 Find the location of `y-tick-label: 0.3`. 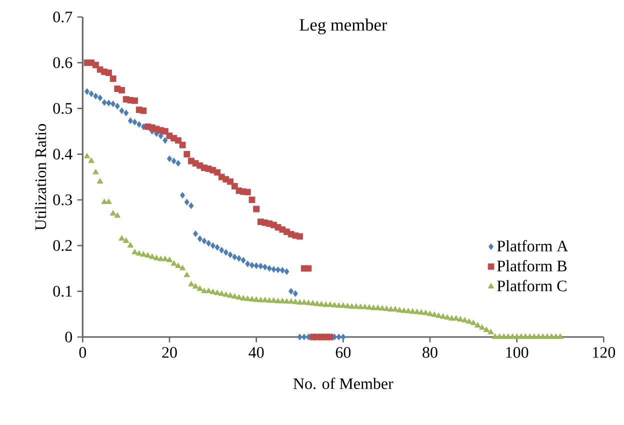

y-tick-label: 0.3 is located at coordinates (62, 200).